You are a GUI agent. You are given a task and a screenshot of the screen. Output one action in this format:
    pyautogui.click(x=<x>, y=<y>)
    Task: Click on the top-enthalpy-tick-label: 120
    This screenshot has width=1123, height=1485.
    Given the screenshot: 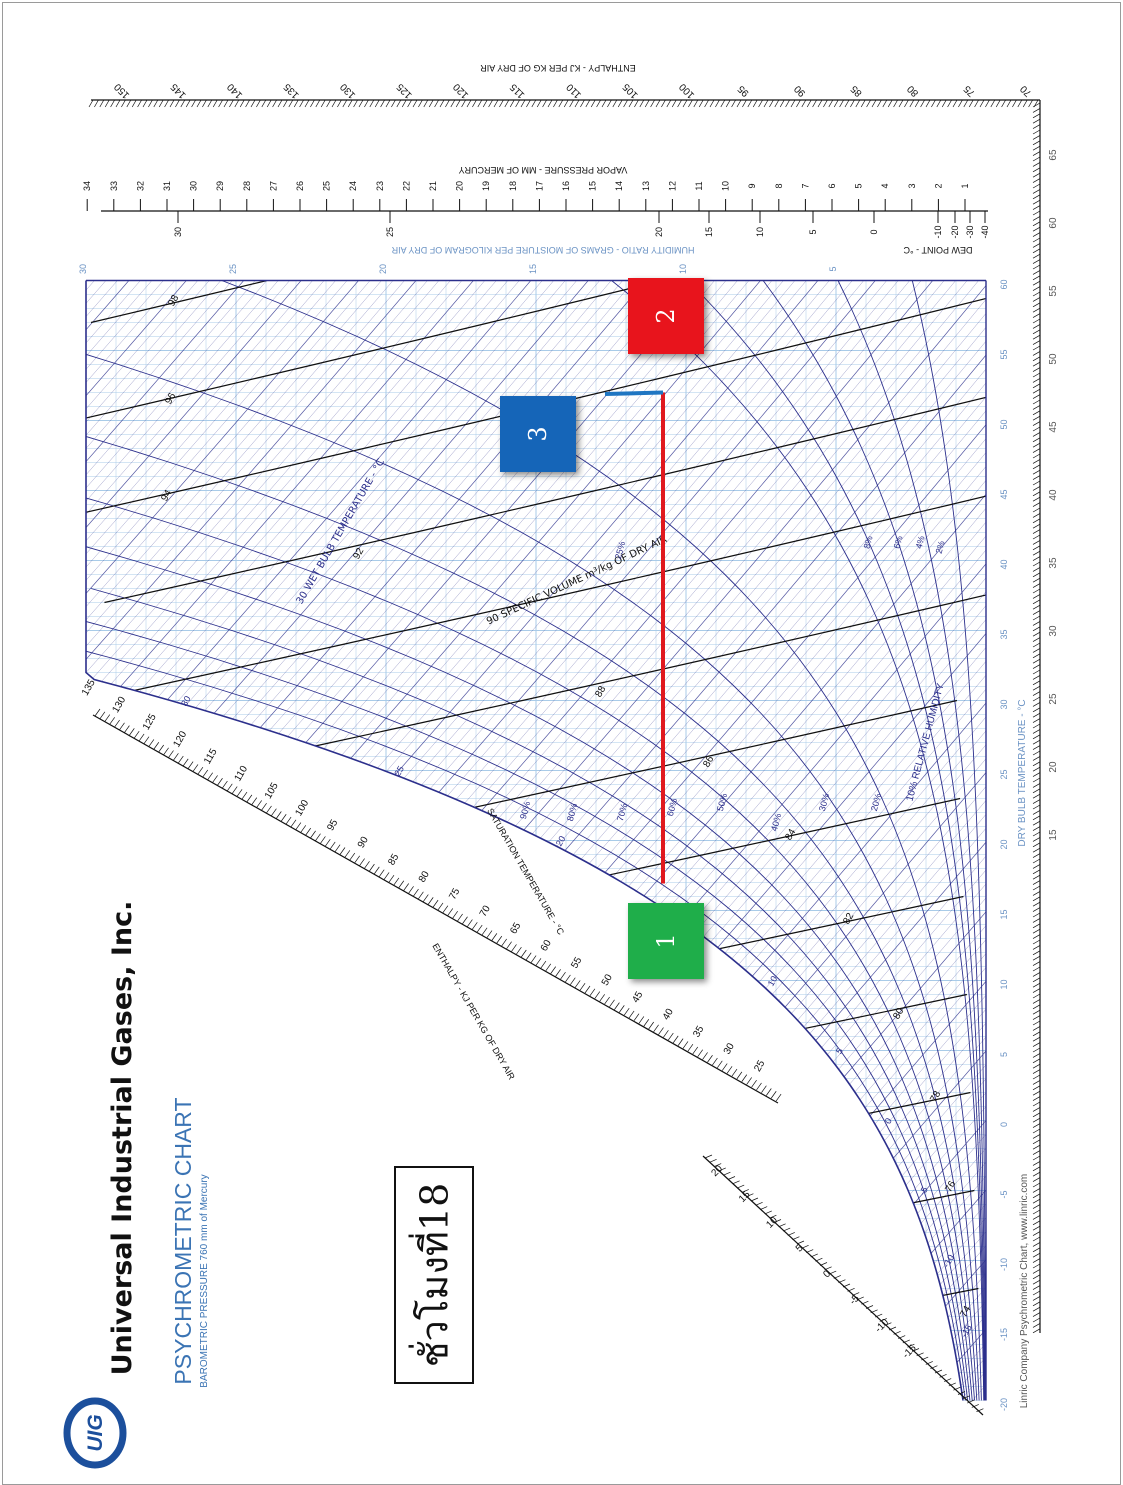 What is the action you would take?
    pyautogui.click(x=461, y=91)
    